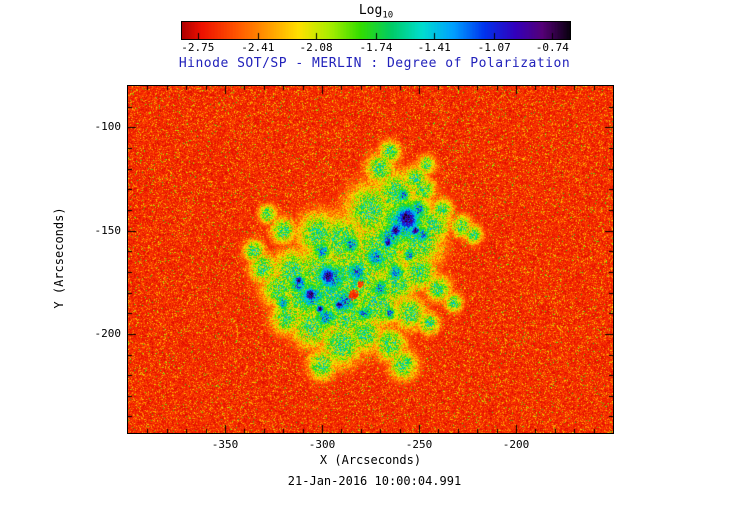 This screenshot has width=749, height=512. Describe the element at coordinates (388, 15) in the screenshot. I see `colorbar-title-sub: 10` at that location.